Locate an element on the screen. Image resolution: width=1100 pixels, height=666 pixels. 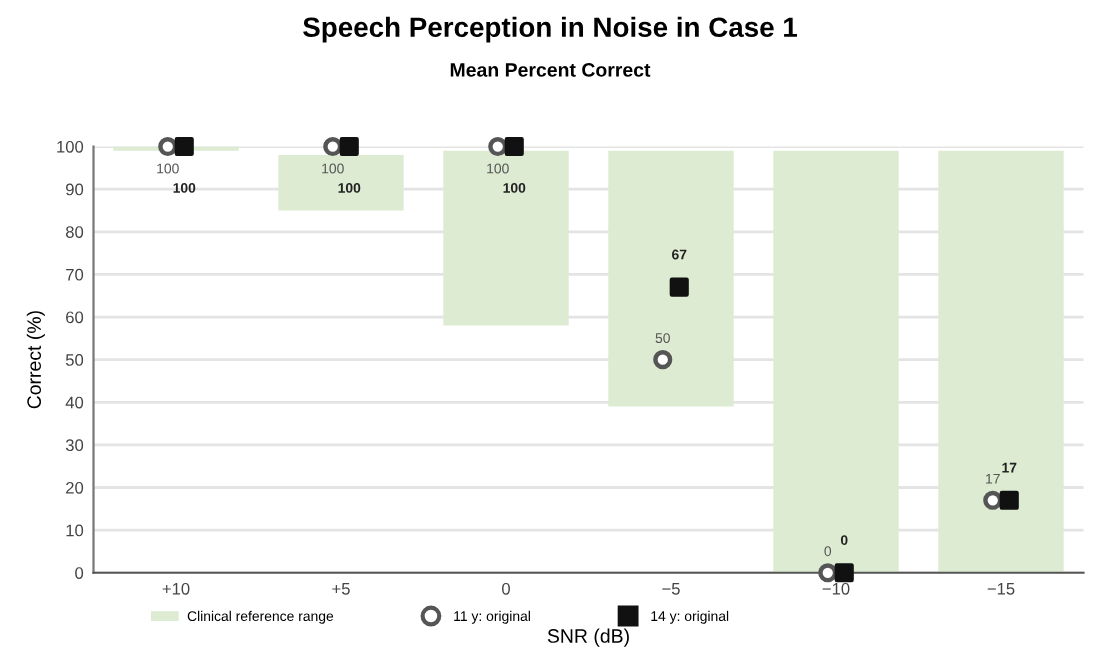
y-tick-label: 80 is located at coordinates (74, 232).